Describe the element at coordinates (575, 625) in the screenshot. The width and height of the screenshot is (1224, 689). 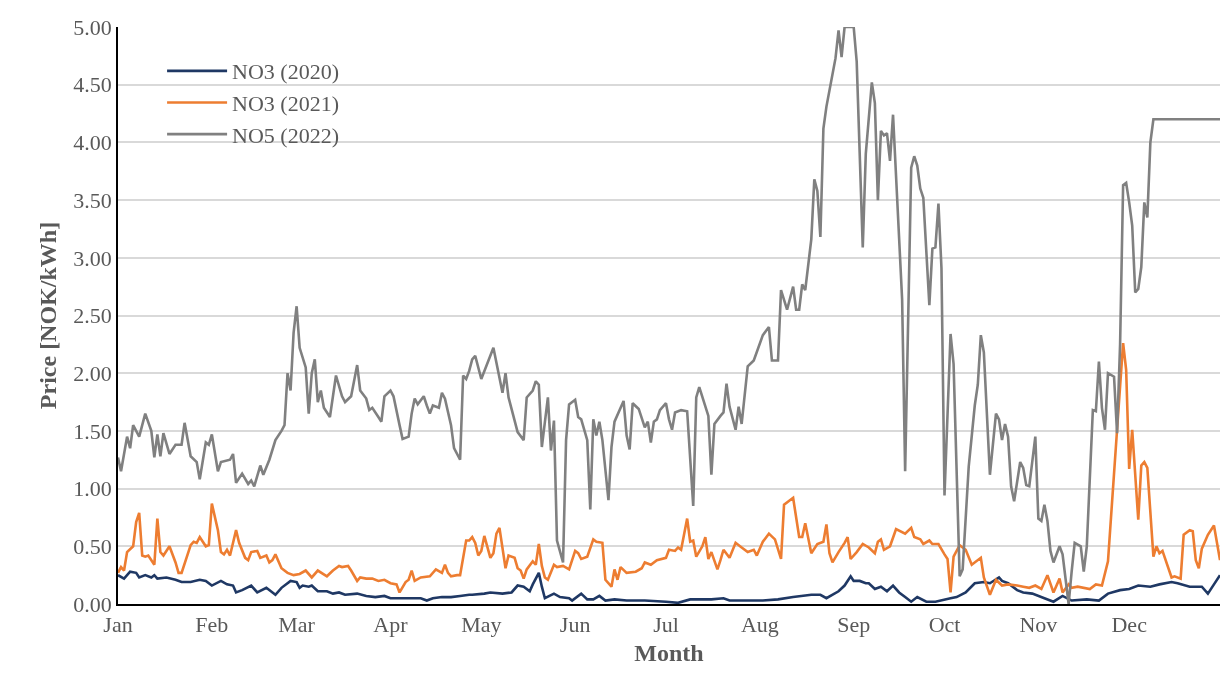
I see `x-tick-label: Jun` at that location.